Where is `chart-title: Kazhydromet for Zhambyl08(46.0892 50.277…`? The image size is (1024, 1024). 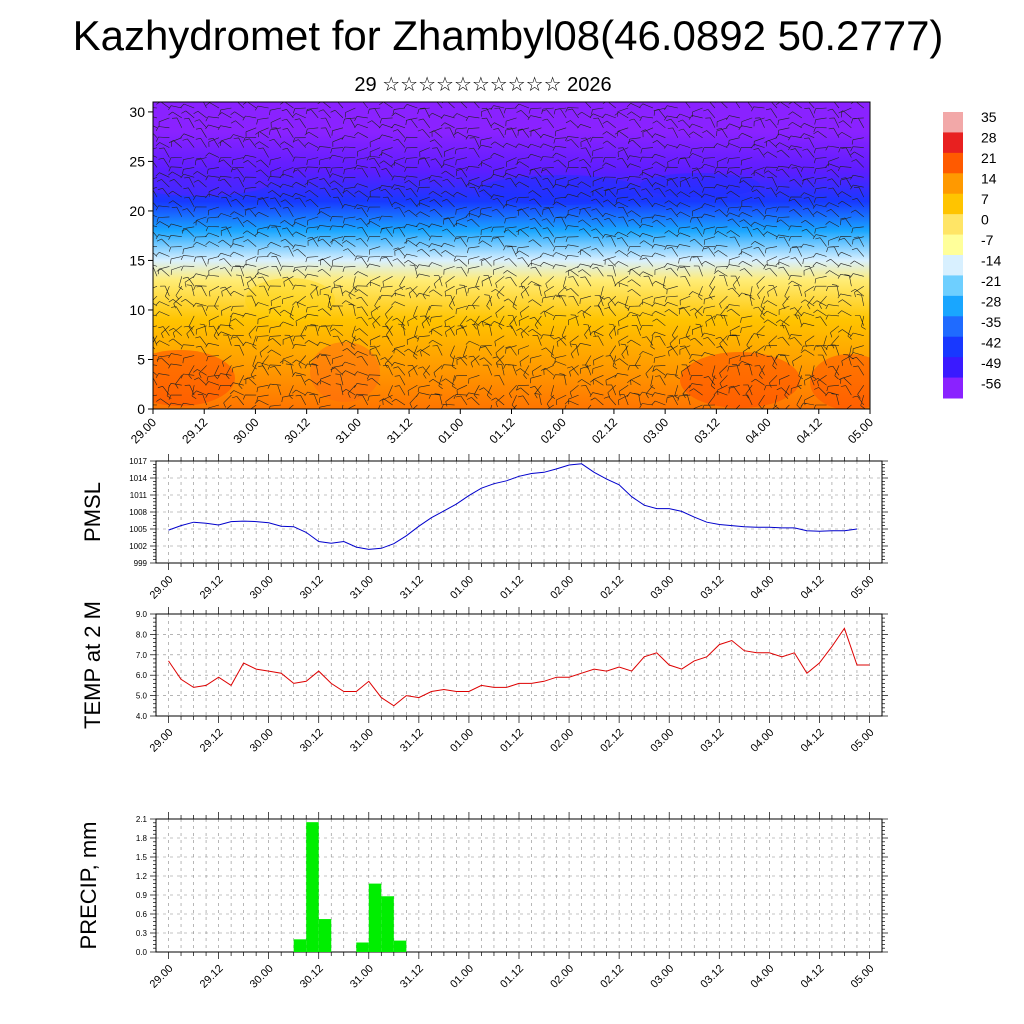 chart-title: Kazhydromet for Zhambyl08(46.0892 50.277… is located at coordinates (508, 35).